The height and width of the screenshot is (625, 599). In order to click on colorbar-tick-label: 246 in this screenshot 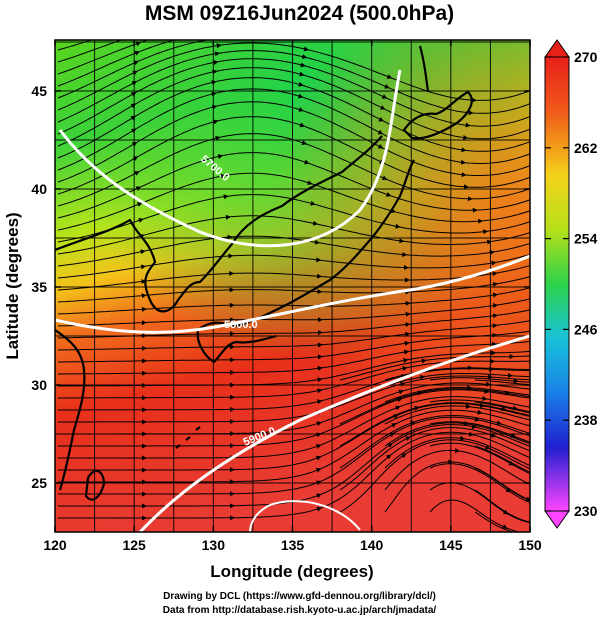, I will do `click(586, 329)`.